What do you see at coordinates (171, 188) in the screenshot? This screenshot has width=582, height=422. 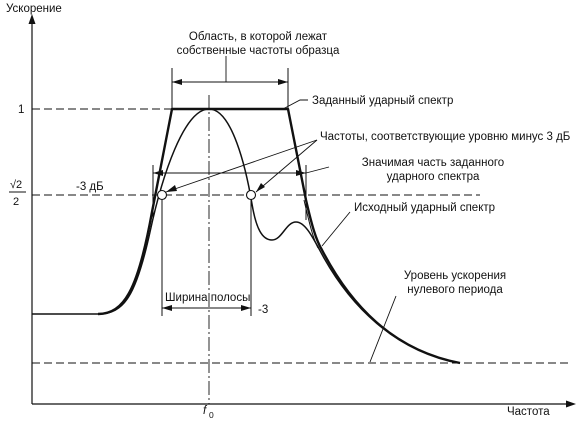 I see `minus3db-leader-left-arrow` at bounding box center [171, 188].